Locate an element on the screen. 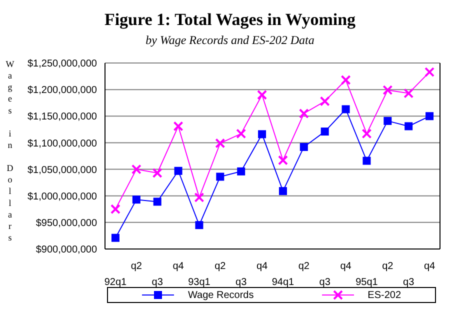 This screenshot has width=460, height=320. x-tick-label: 94q1 is located at coordinates (283, 282).